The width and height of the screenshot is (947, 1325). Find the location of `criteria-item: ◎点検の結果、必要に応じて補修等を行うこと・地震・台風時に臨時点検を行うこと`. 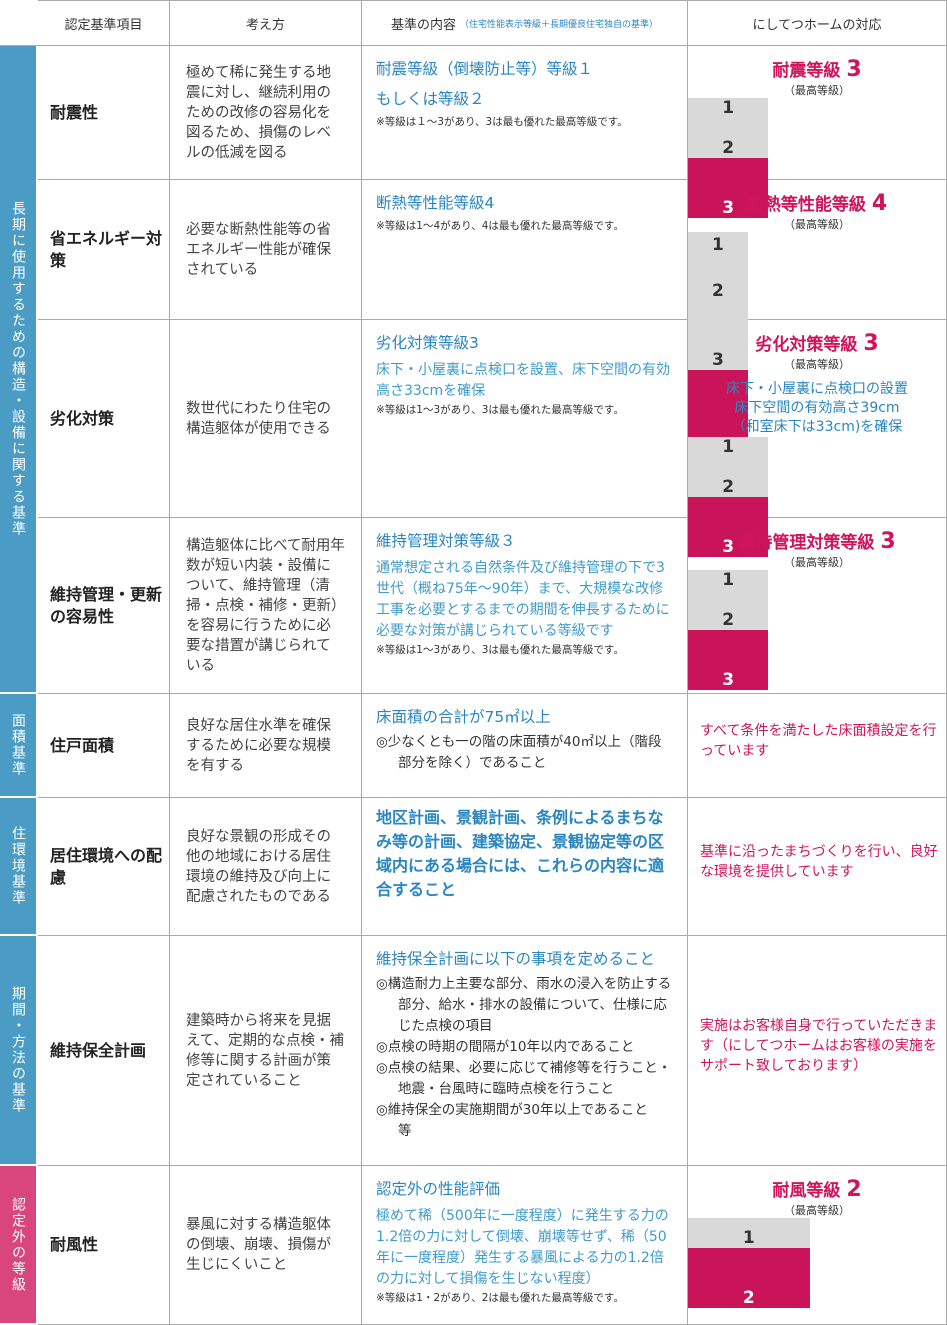

criteria-item: ◎点検の結果、必要に応じて補修等を行うこと・地震・台風時に臨時点検を行うこと is located at coordinates (524, 1078).